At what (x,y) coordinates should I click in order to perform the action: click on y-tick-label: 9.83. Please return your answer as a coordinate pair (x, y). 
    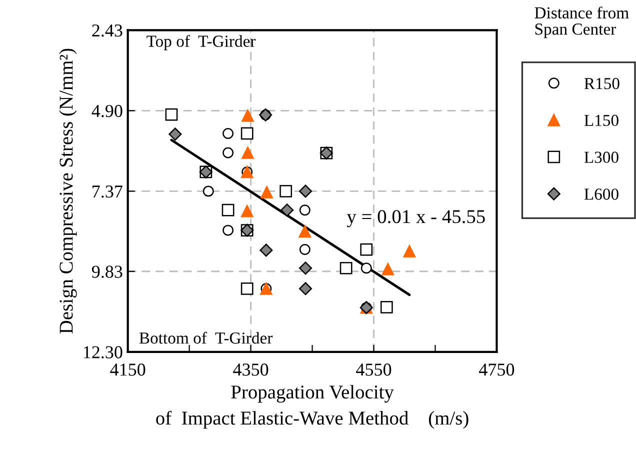
    Looking at the image, I should click on (107, 272).